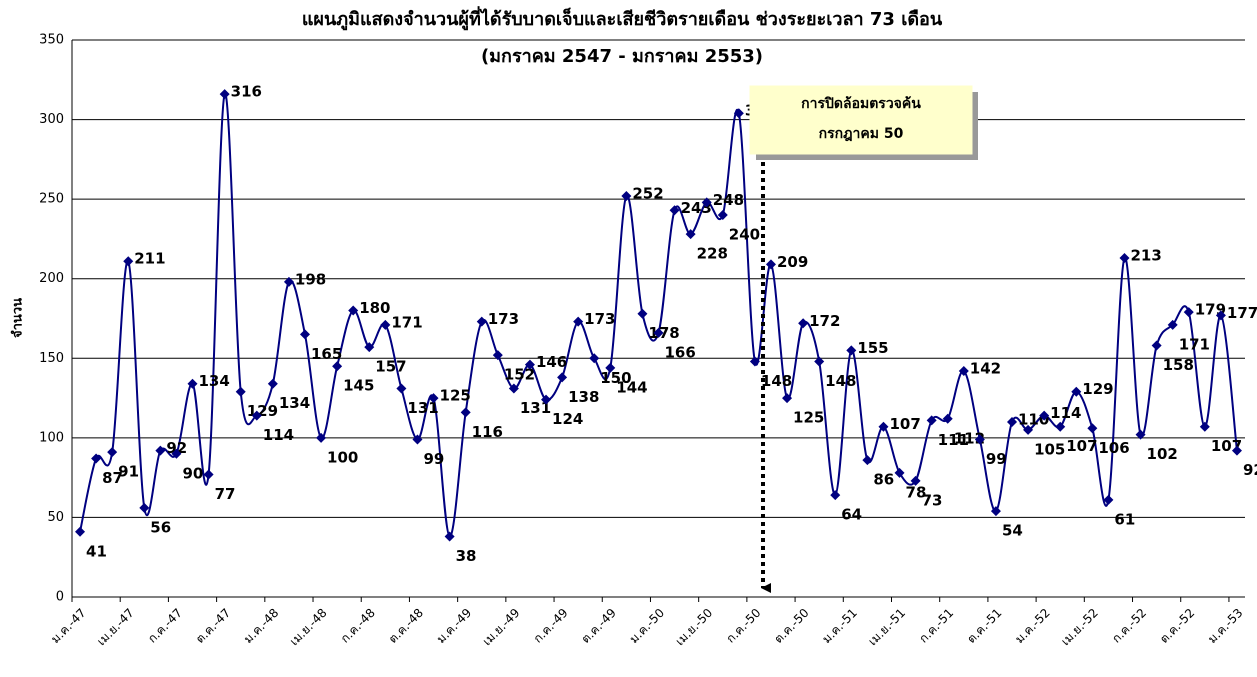 This screenshot has width=1257, height=677. Describe the element at coordinates (622, 56) in the screenshot. I see `chart-subtitle: (มกราคม 2547 - มกราคม 2553)` at that location.